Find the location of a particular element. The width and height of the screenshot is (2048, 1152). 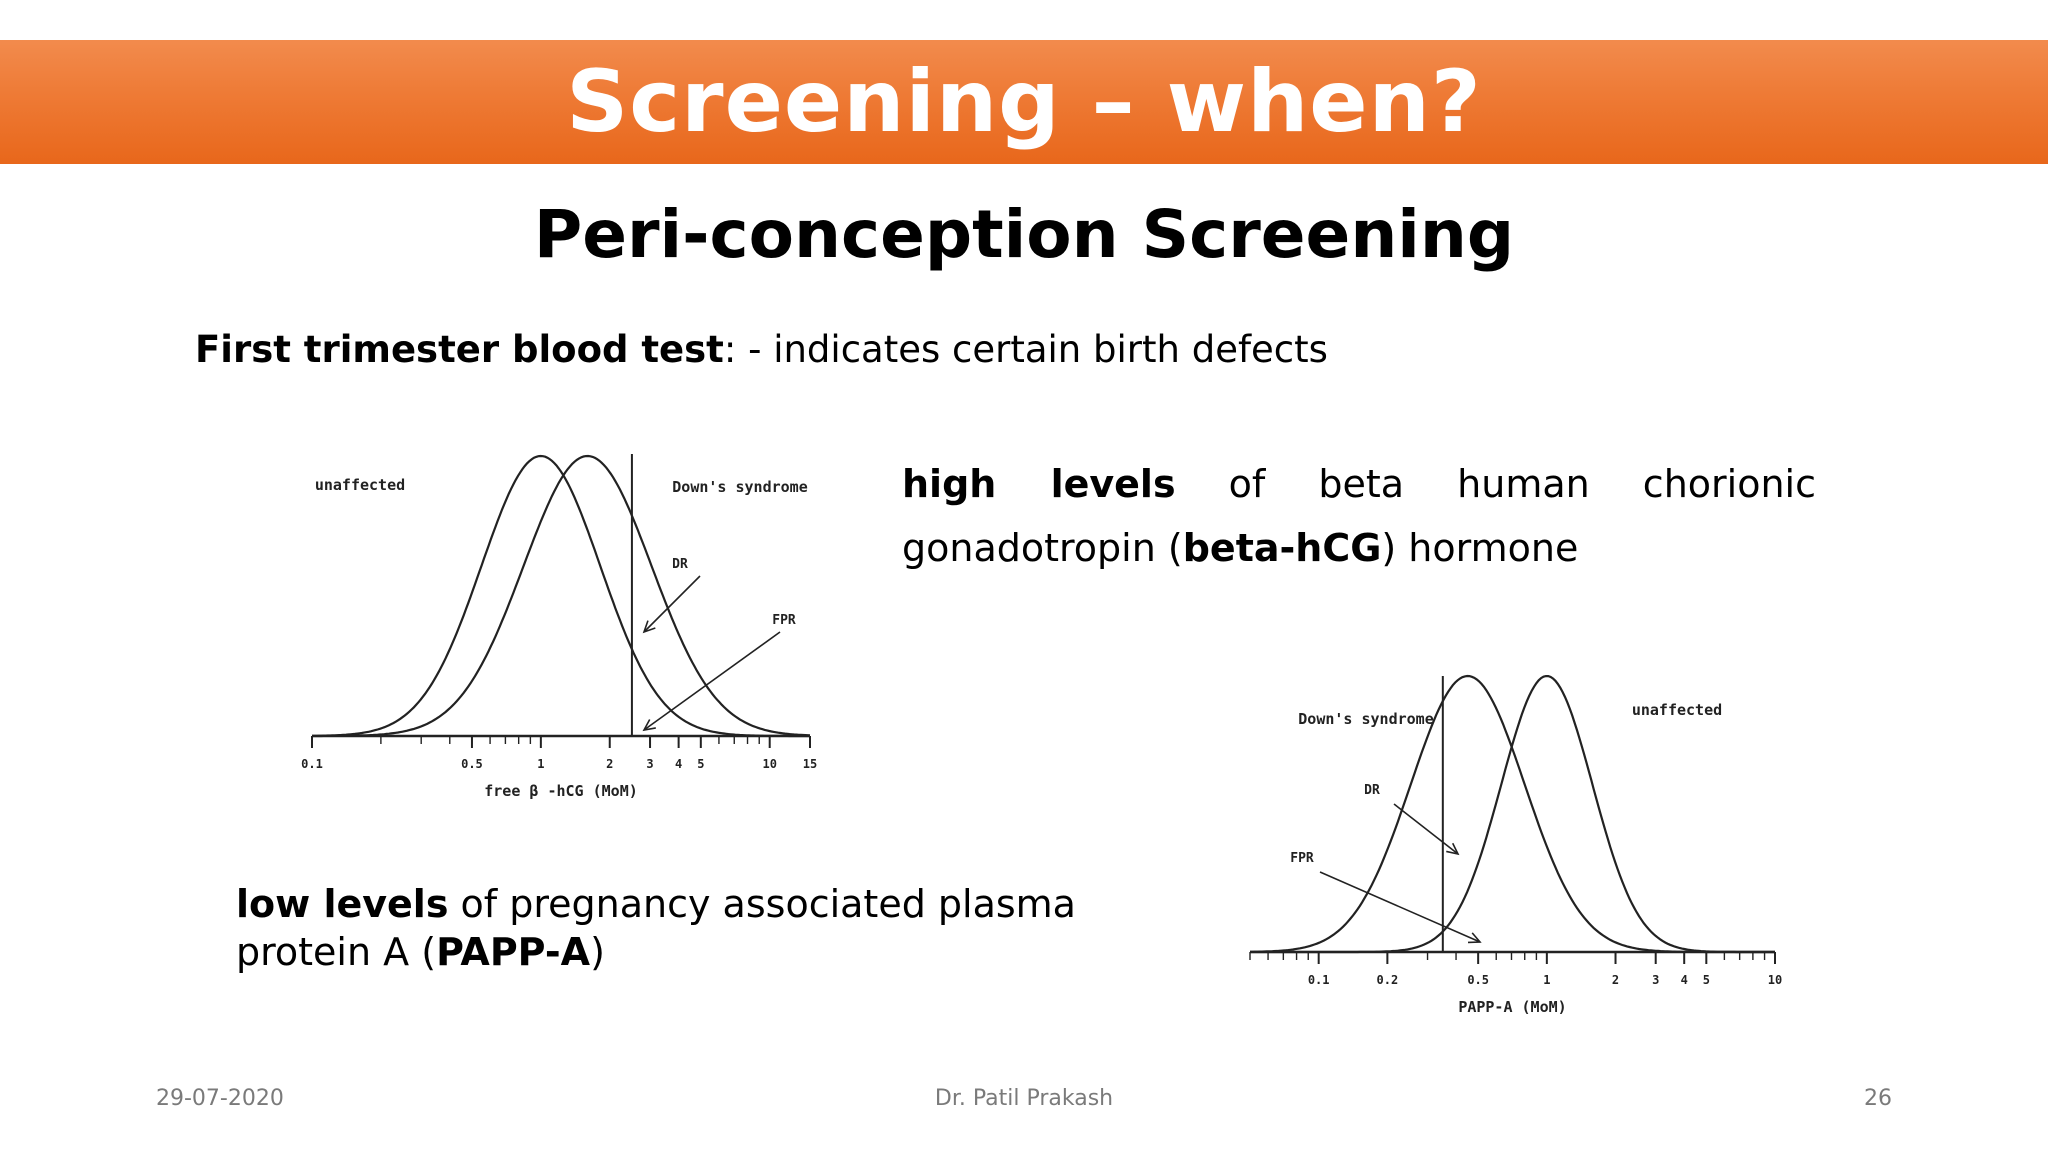

chart-1-curve-unaffected is located at coordinates (1512, 814).